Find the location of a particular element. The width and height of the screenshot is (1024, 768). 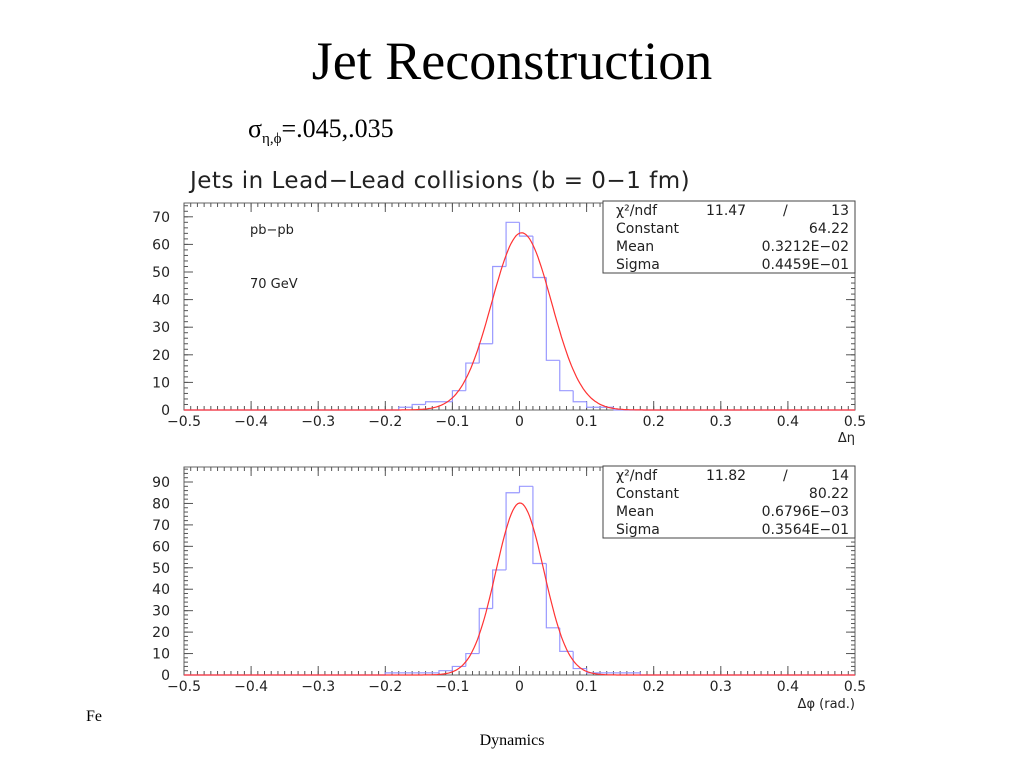

stats-value: 0.3564E−01 is located at coordinates (805, 530).